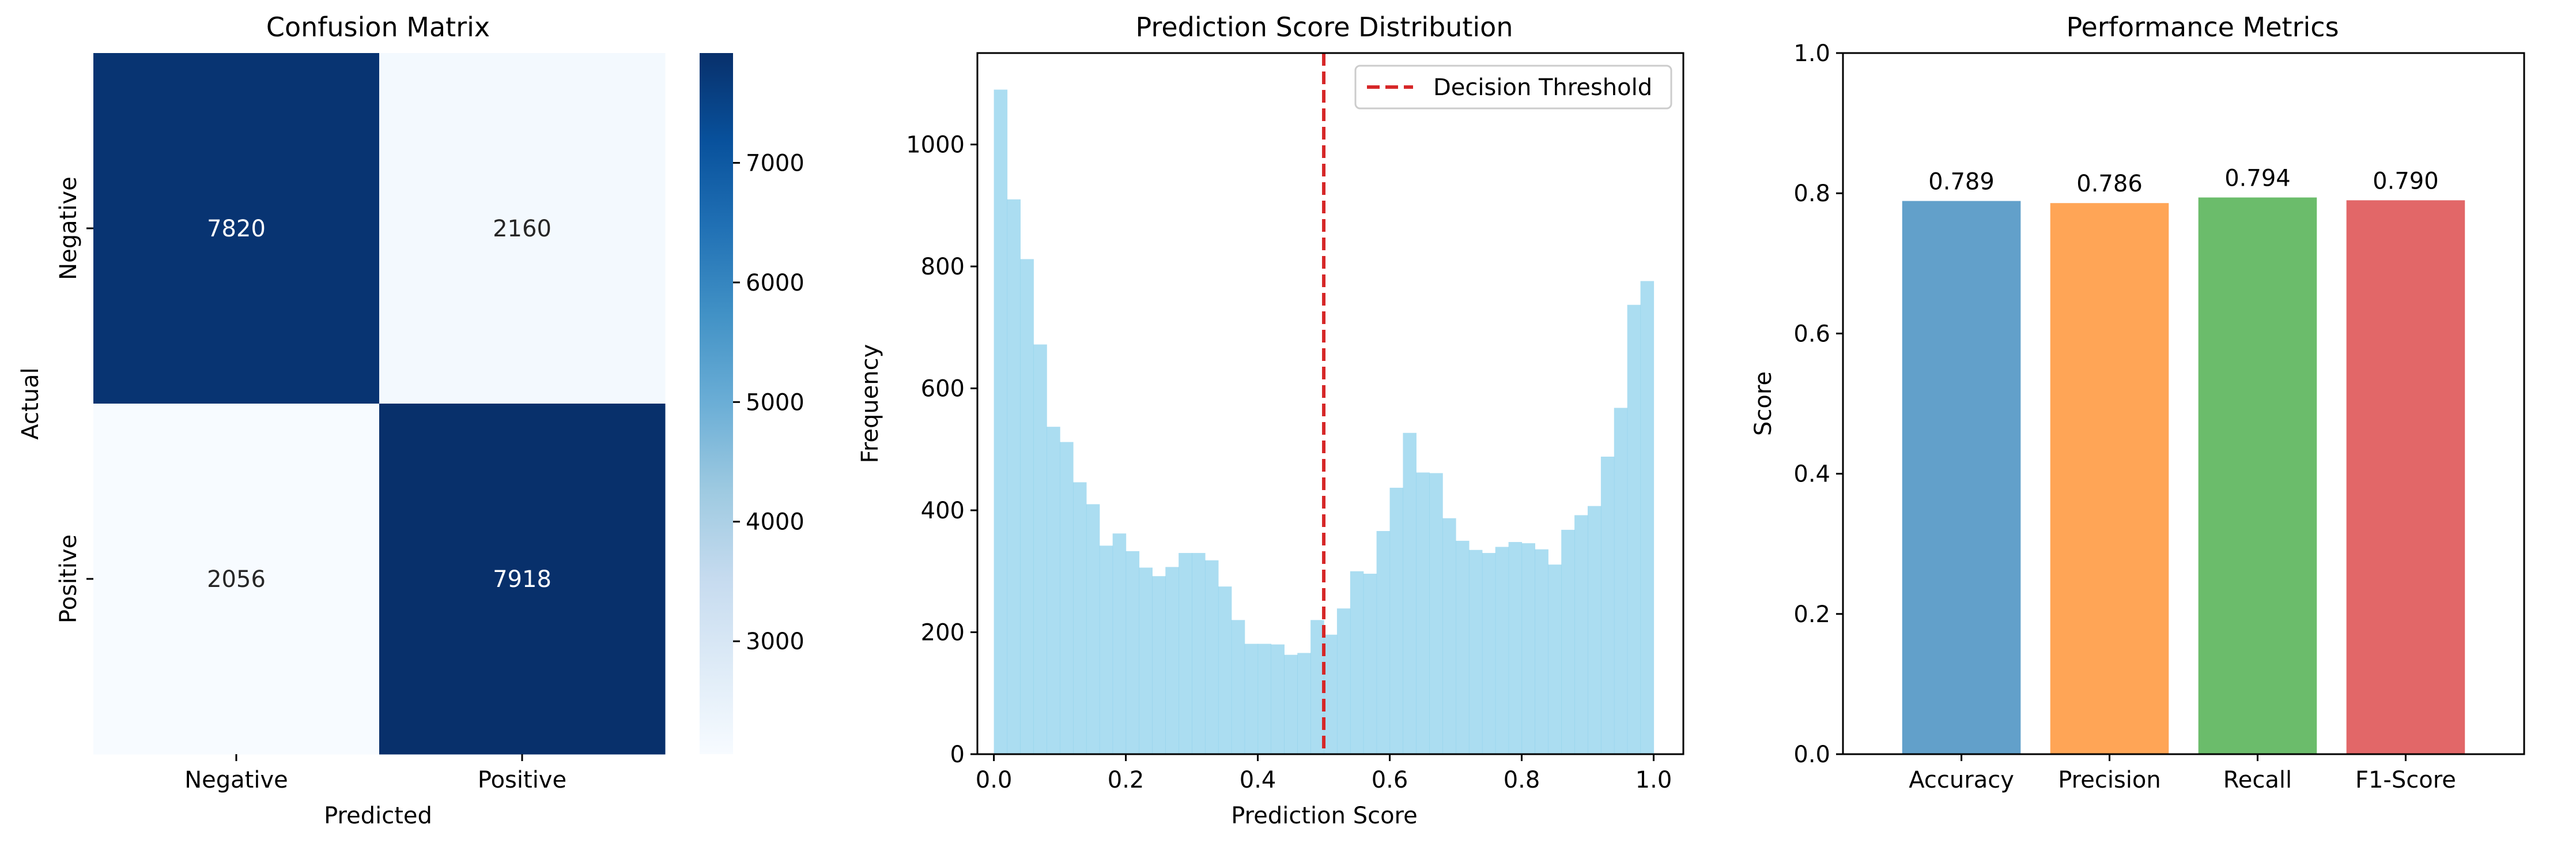 The image size is (2576, 847). Describe the element at coordinates (1811, 474) in the screenshot. I see `y-tick-label: 0.4` at that location.